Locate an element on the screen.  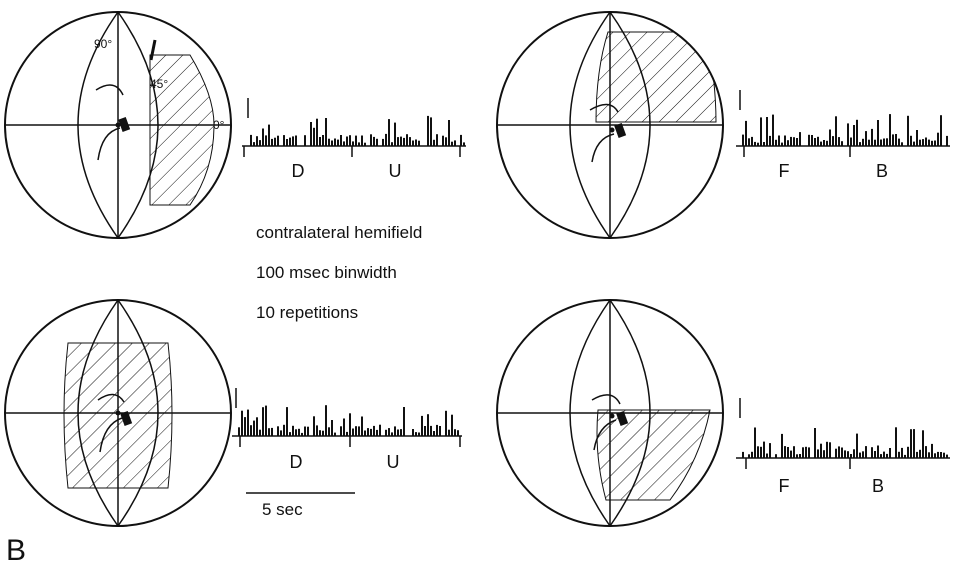
histogram-bottom-right: F B is located at coordinates (843, 447).